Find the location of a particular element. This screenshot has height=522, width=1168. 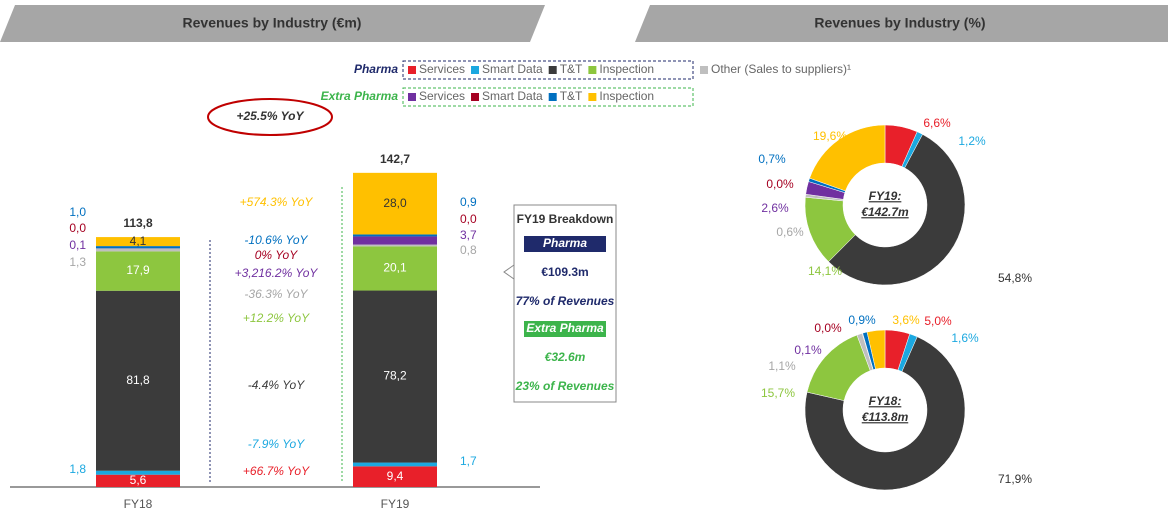

value-label: 0,9% is located at coordinates (862, 320).